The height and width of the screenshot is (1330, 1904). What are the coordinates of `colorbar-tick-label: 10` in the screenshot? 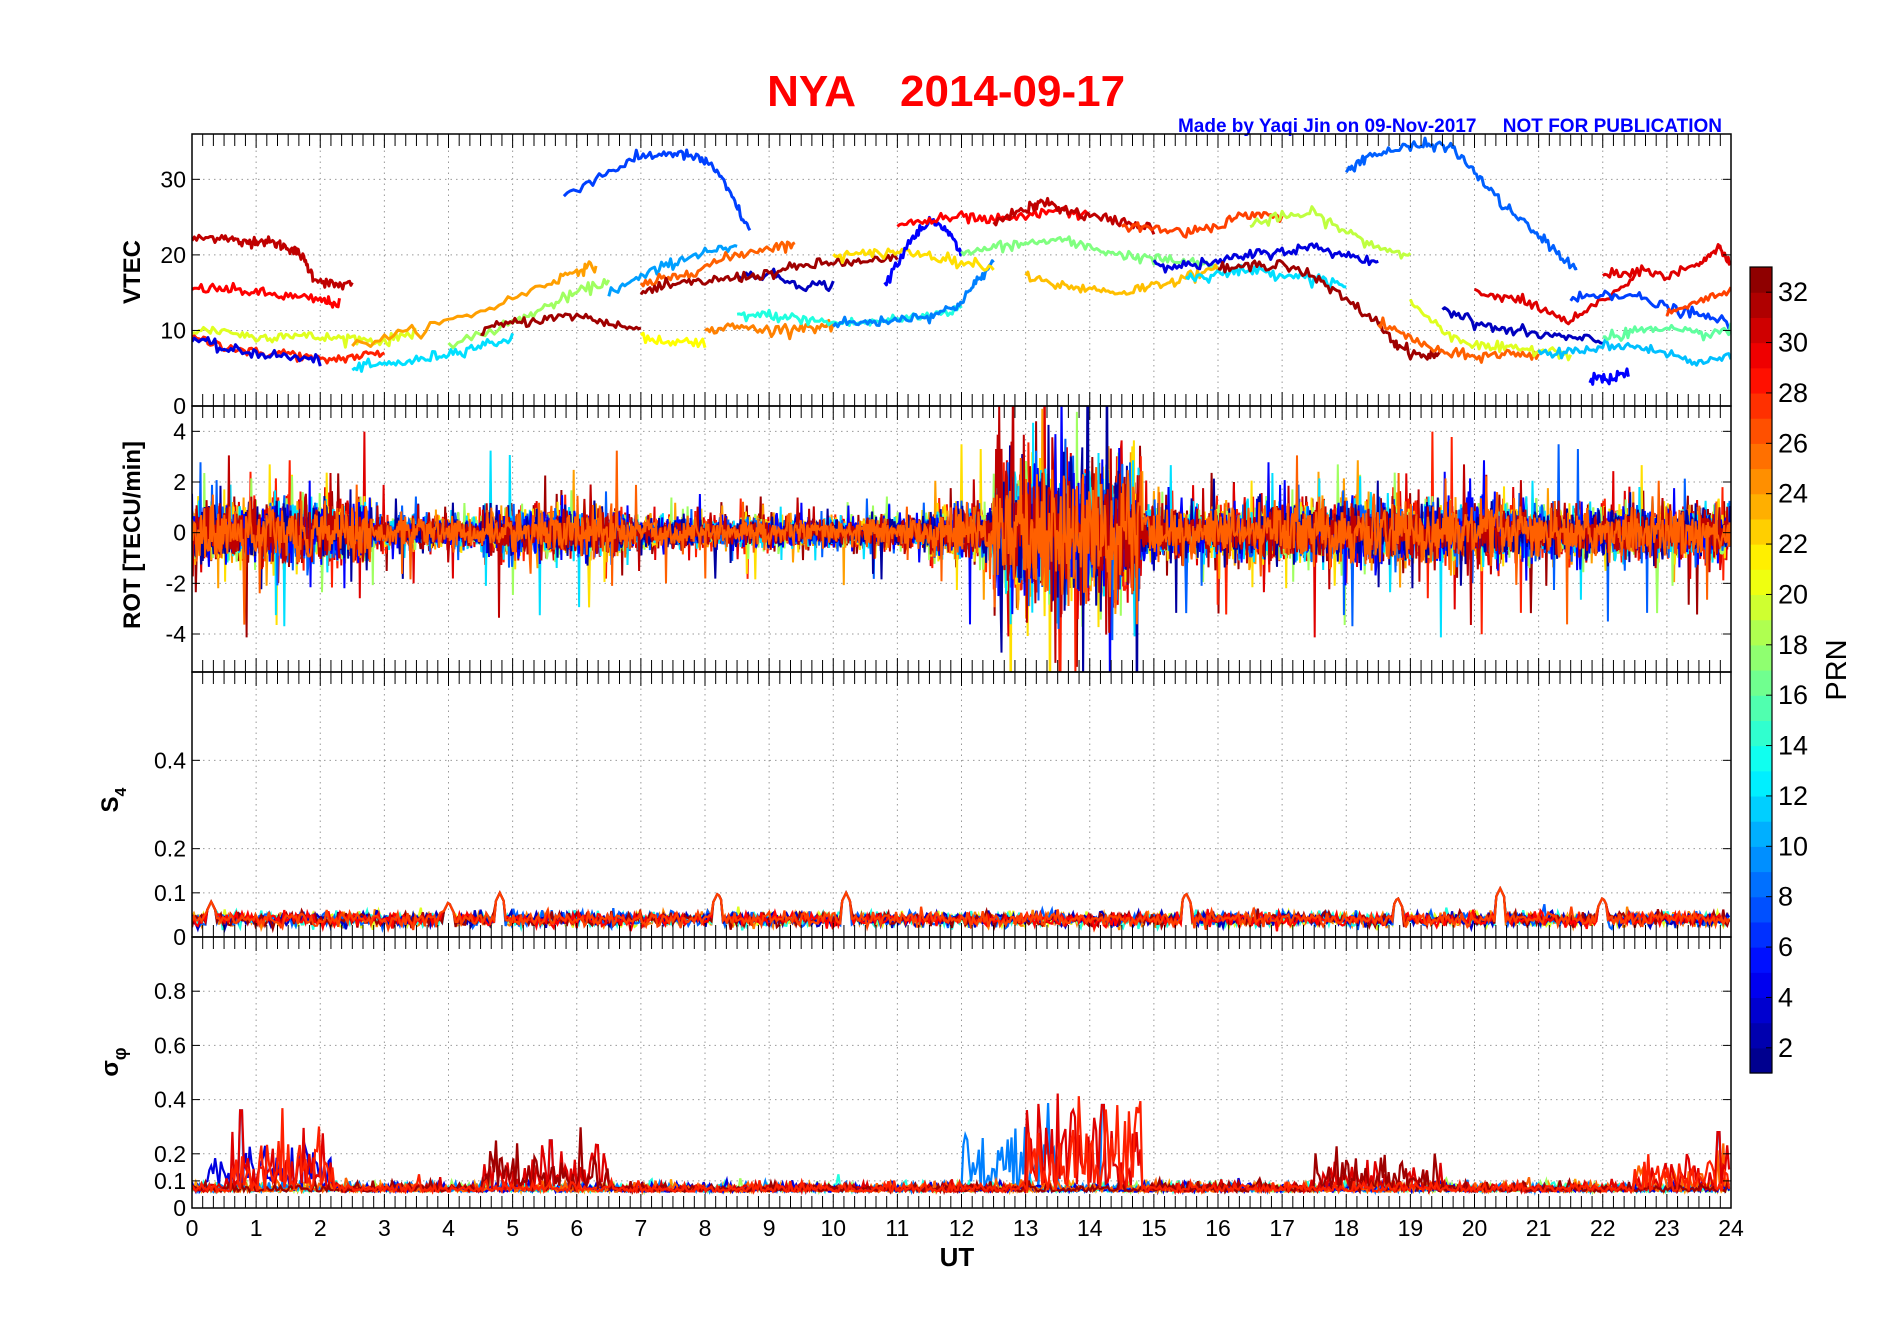 It's located at (1793, 846).